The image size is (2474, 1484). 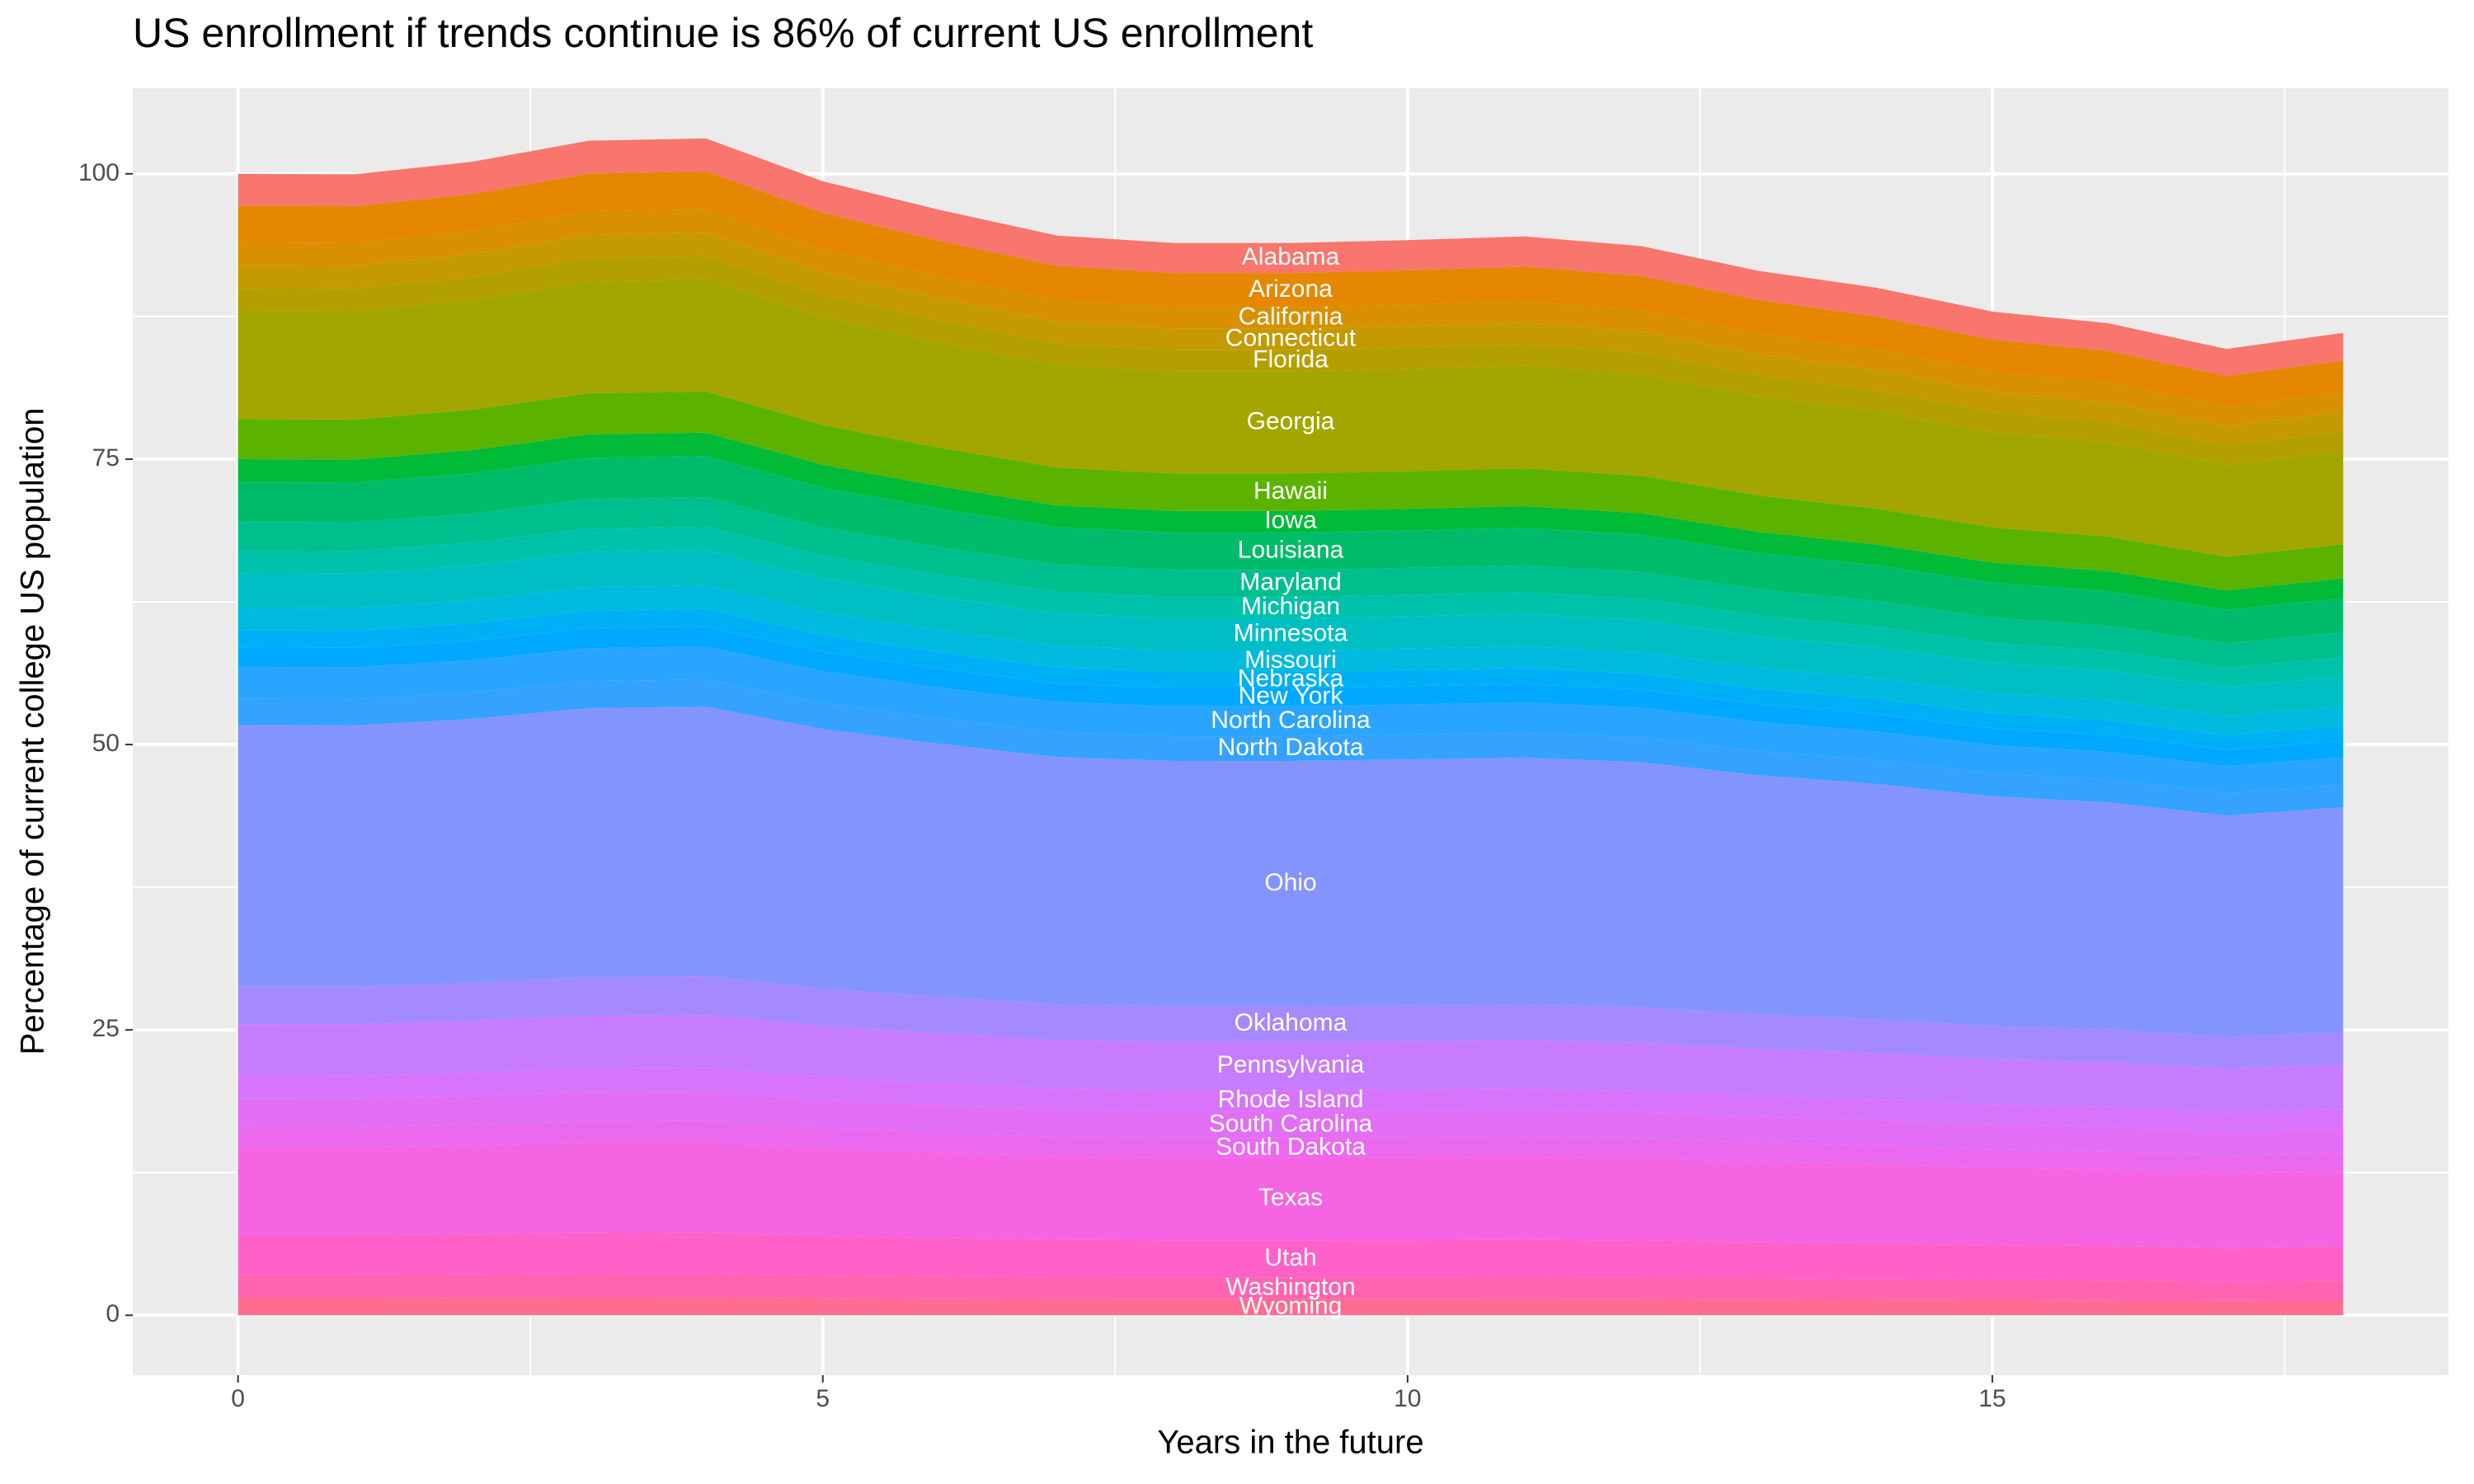 I want to click on y-tick-label: 0, so click(x=113, y=1313).